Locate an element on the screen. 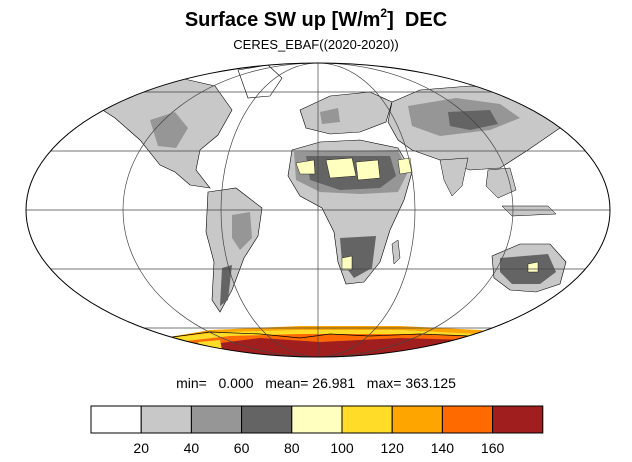 The image size is (632, 462). legend-tick-label: 60 is located at coordinates (242, 448).